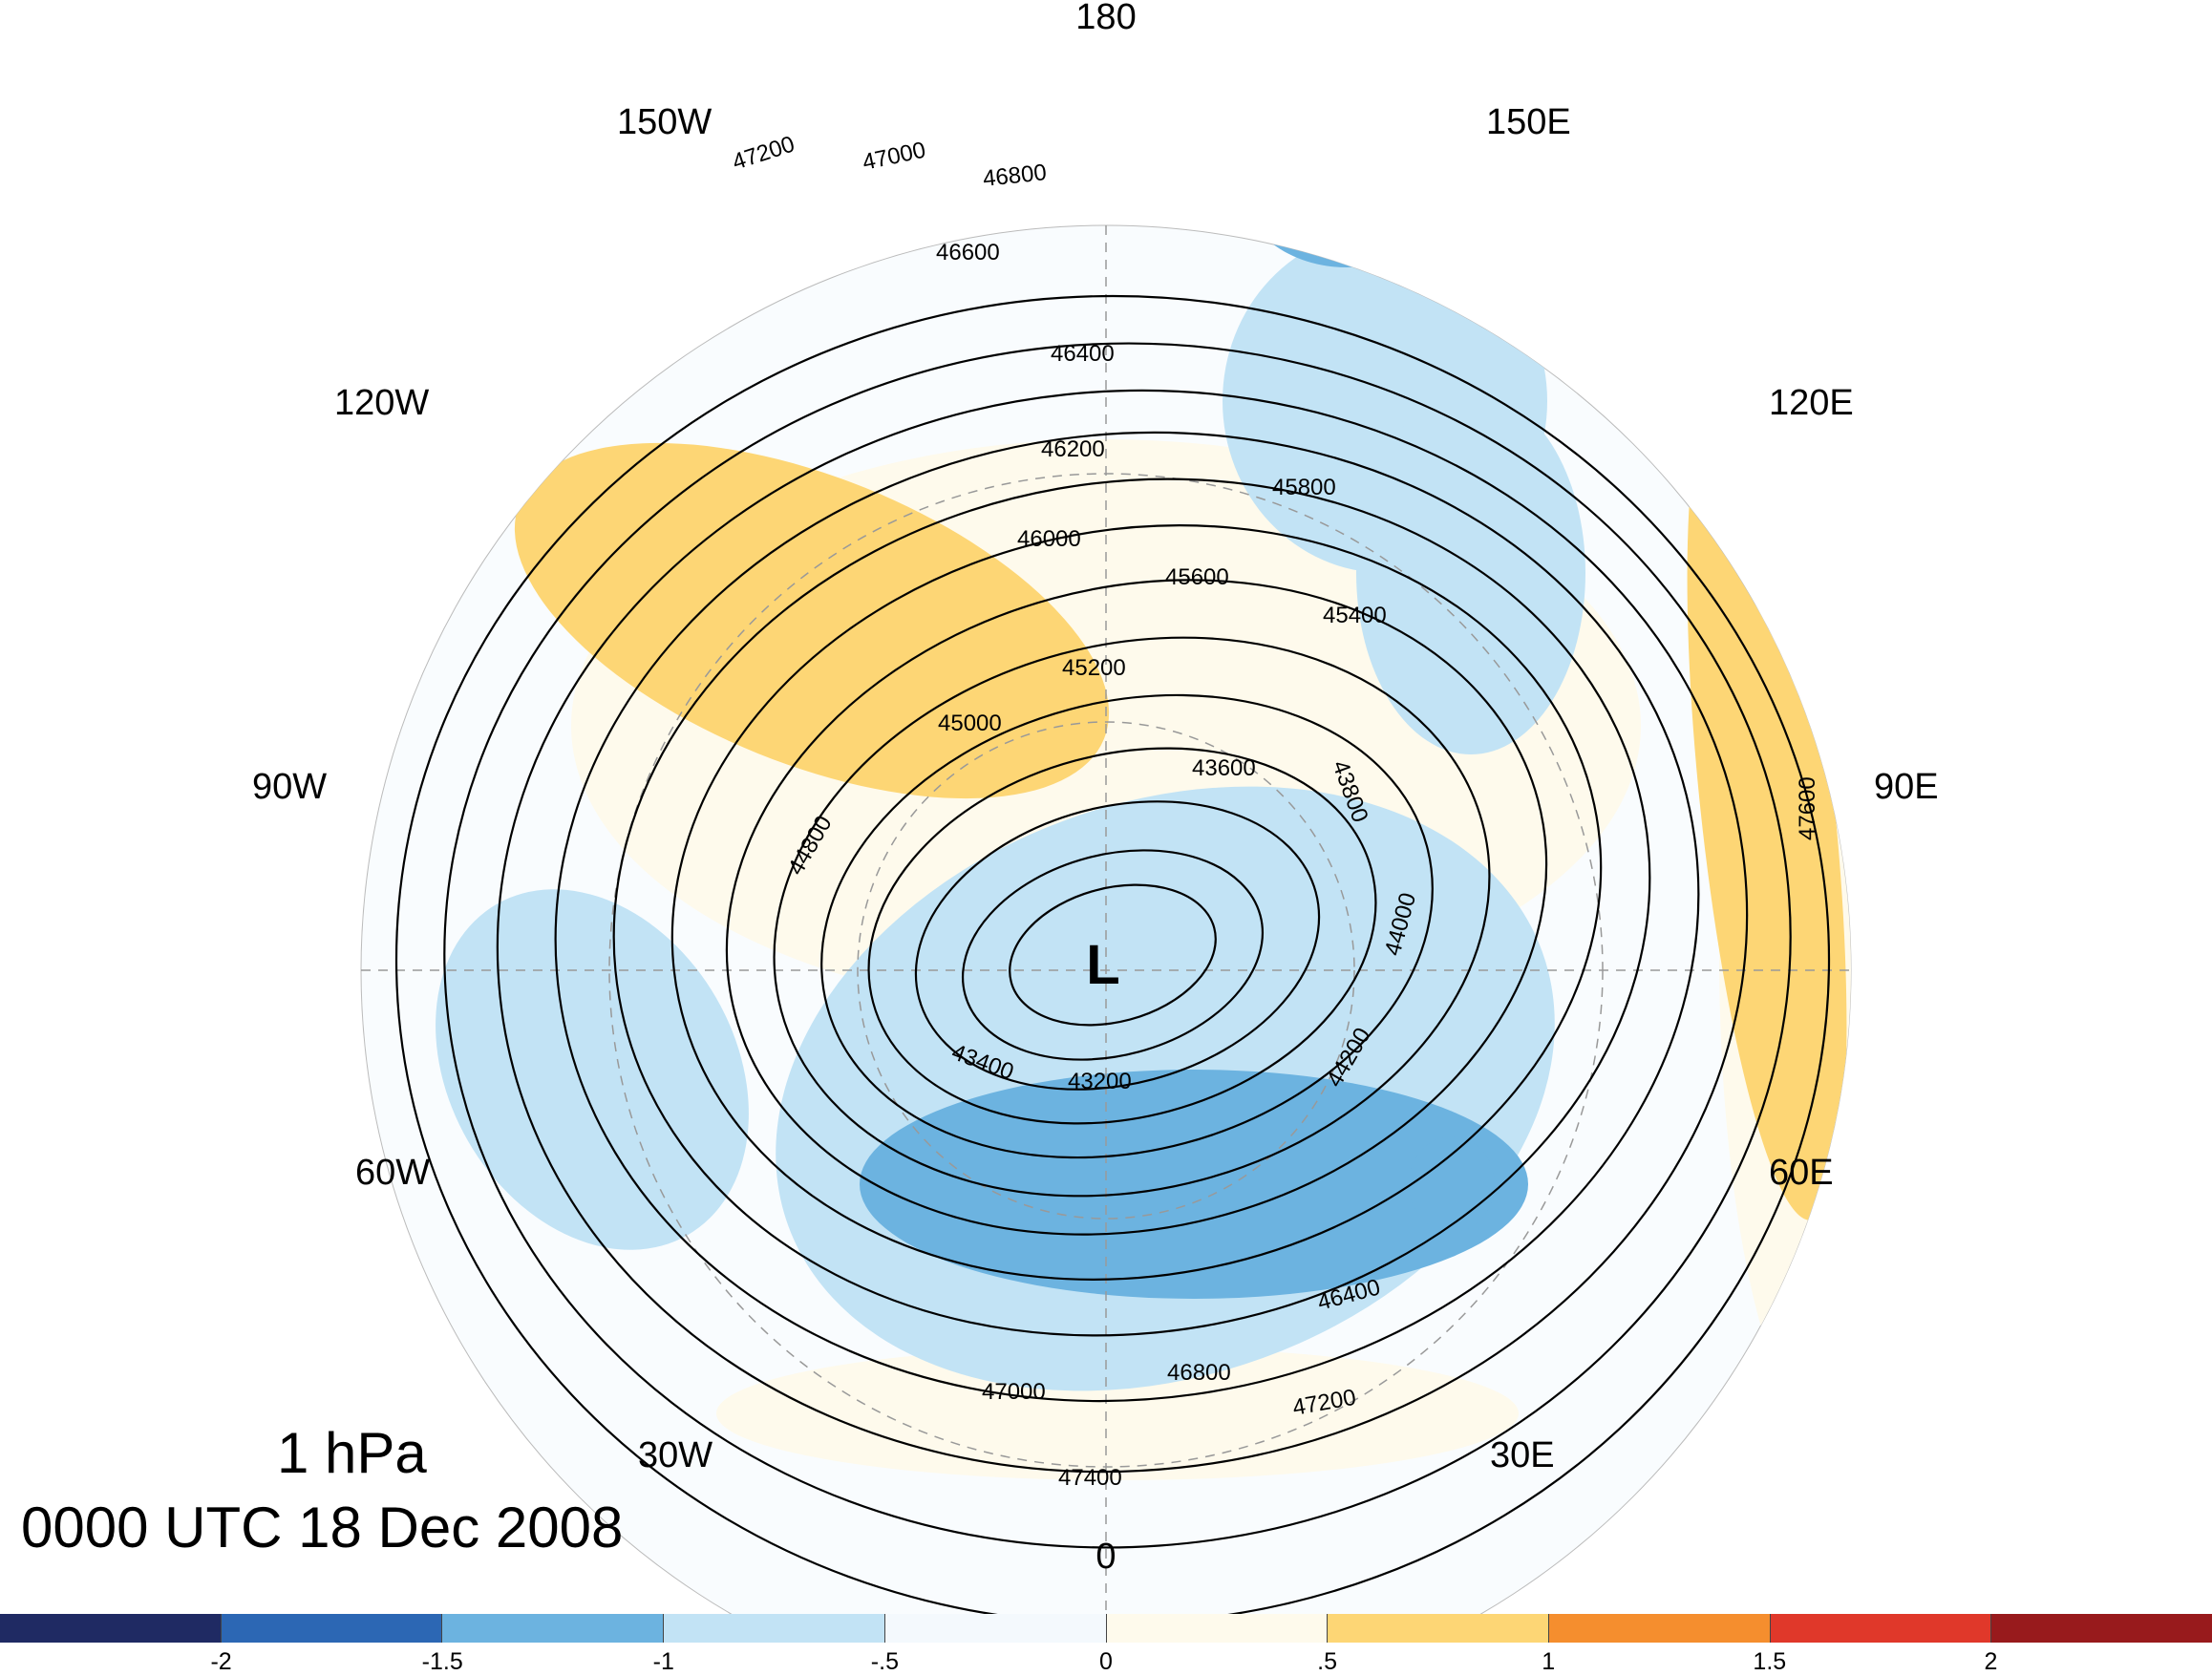 Image resolution: width=2212 pixels, height=1676 pixels. Describe the element at coordinates (289, 787) in the screenshot. I see `lon-label-90w: 90W` at that location.